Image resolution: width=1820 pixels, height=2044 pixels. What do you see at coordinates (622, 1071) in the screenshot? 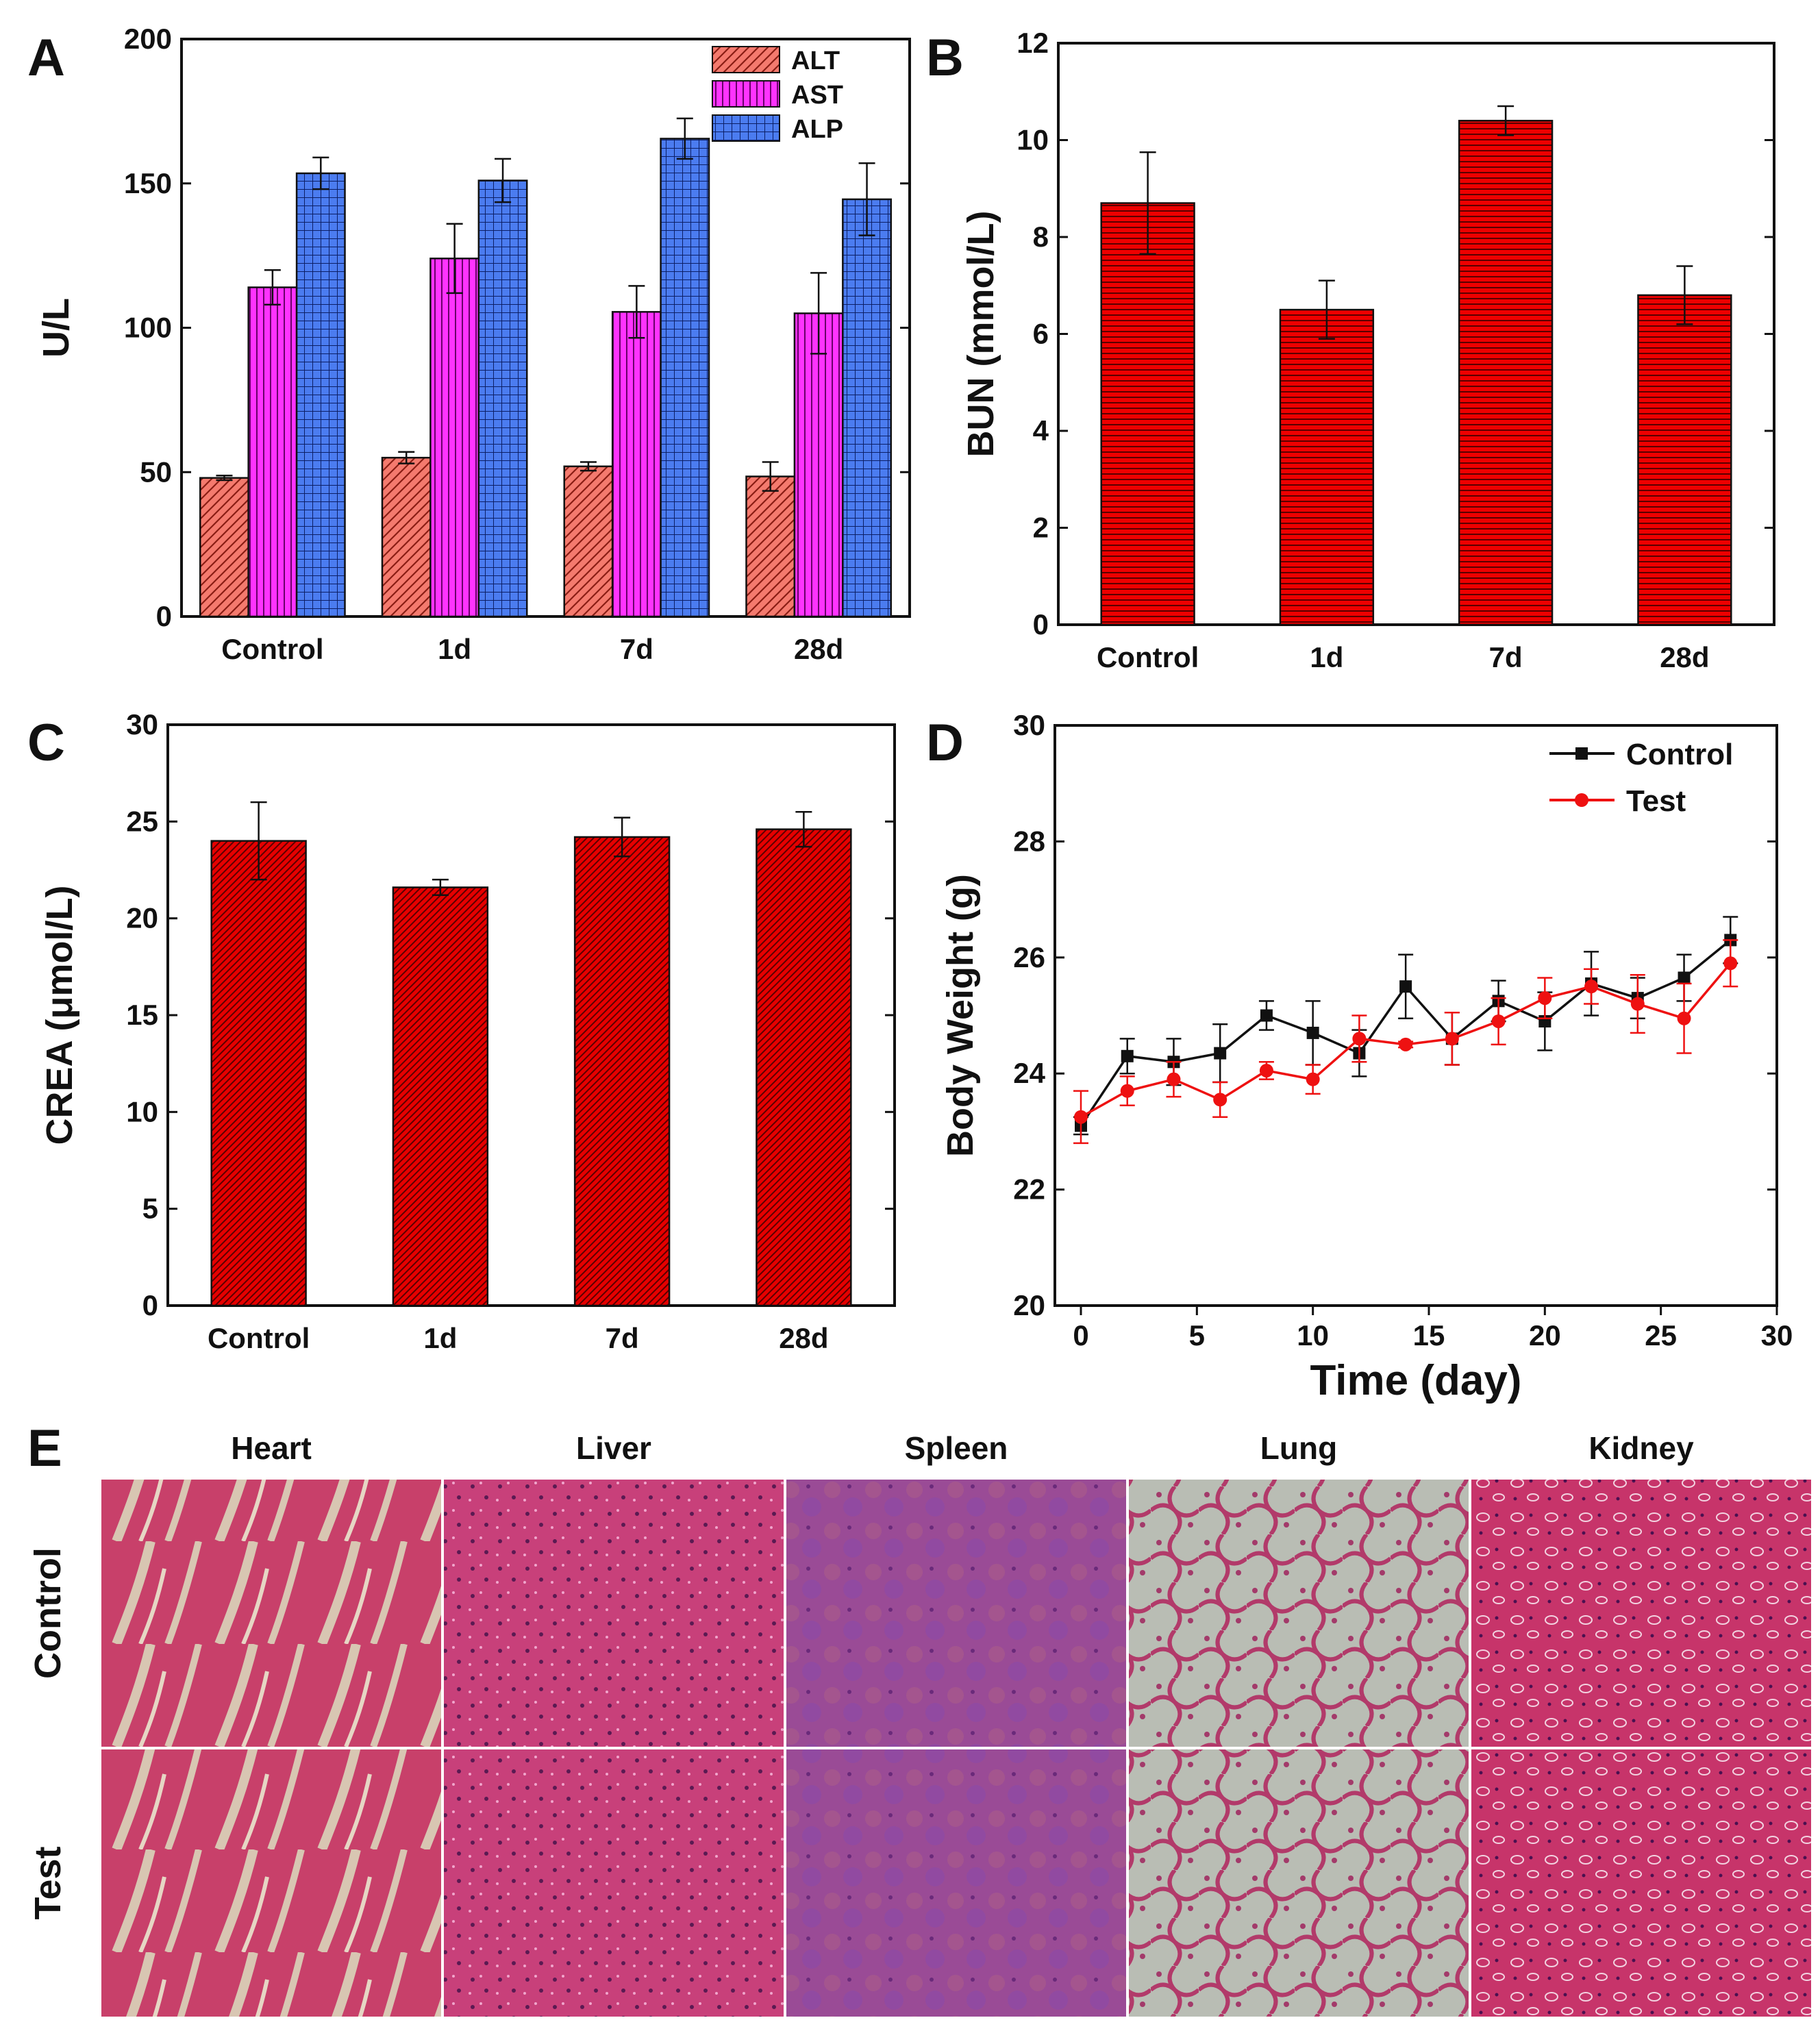
I see `bar-crea-7d` at bounding box center [622, 1071].